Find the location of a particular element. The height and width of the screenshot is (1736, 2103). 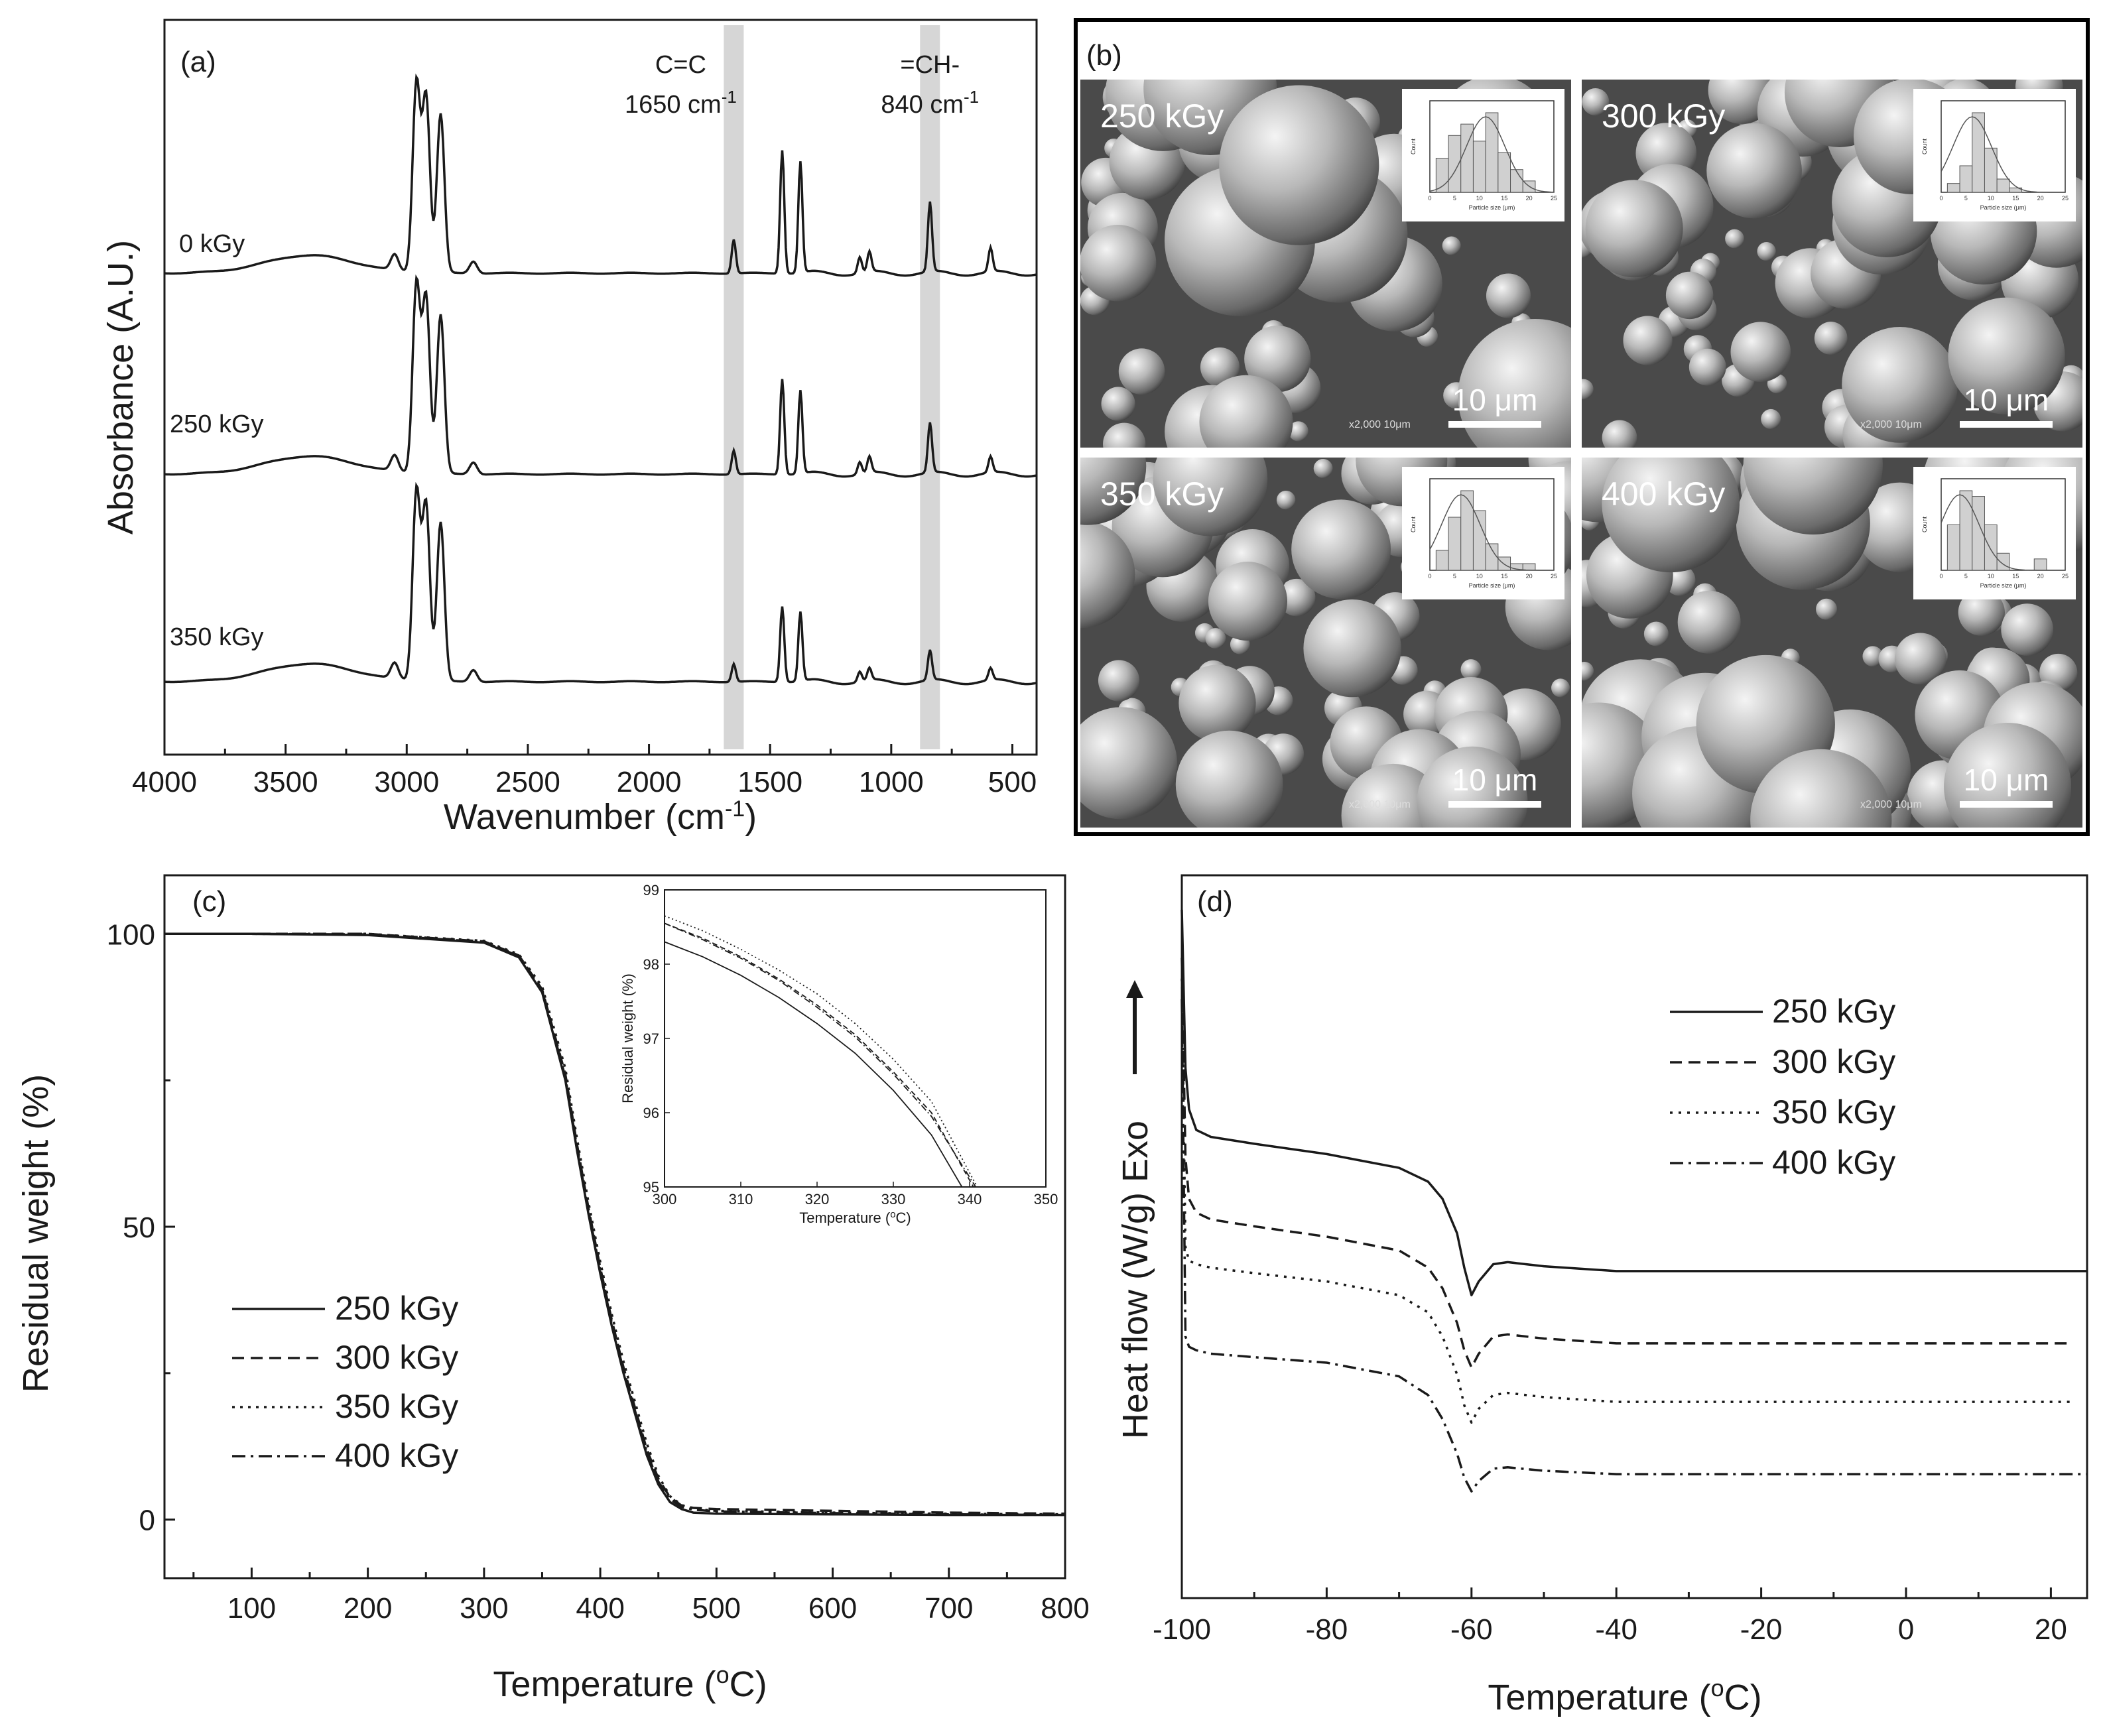

series-label-0: 0 kGy is located at coordinates (212, 244).